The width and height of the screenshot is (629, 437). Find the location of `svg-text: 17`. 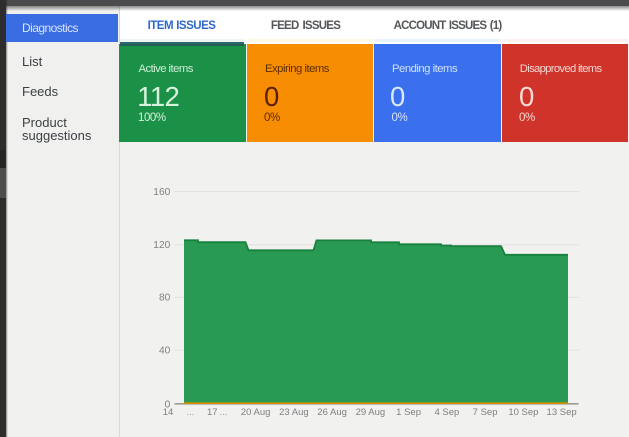

svg-text: 17 is located at coordinates (212, 412).